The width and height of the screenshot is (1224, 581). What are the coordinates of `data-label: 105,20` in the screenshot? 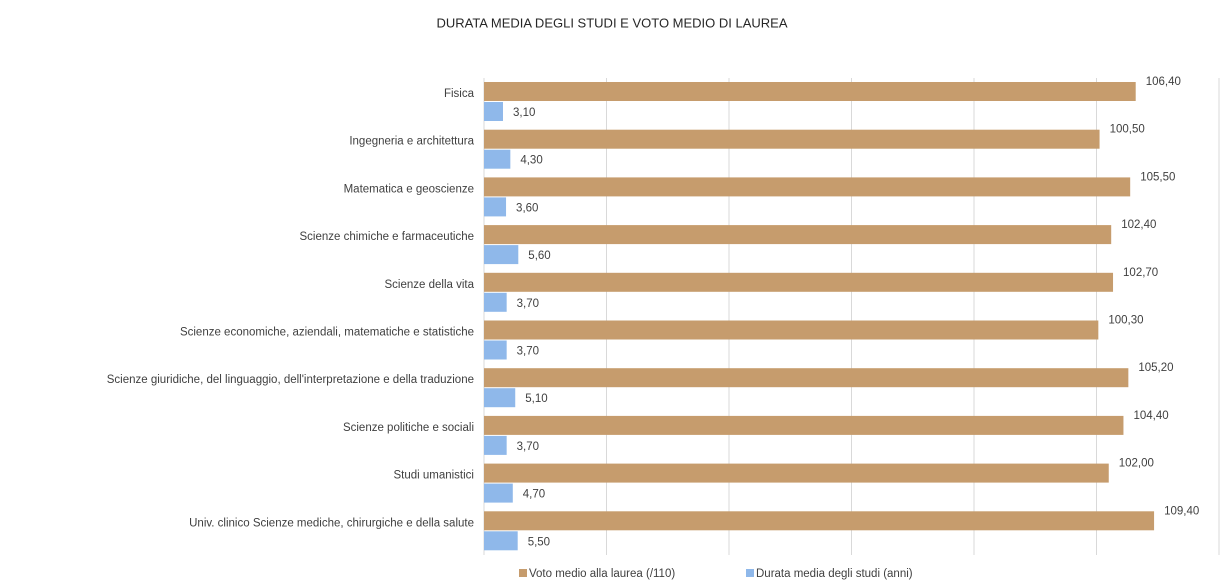 It's located at (1155, 368).